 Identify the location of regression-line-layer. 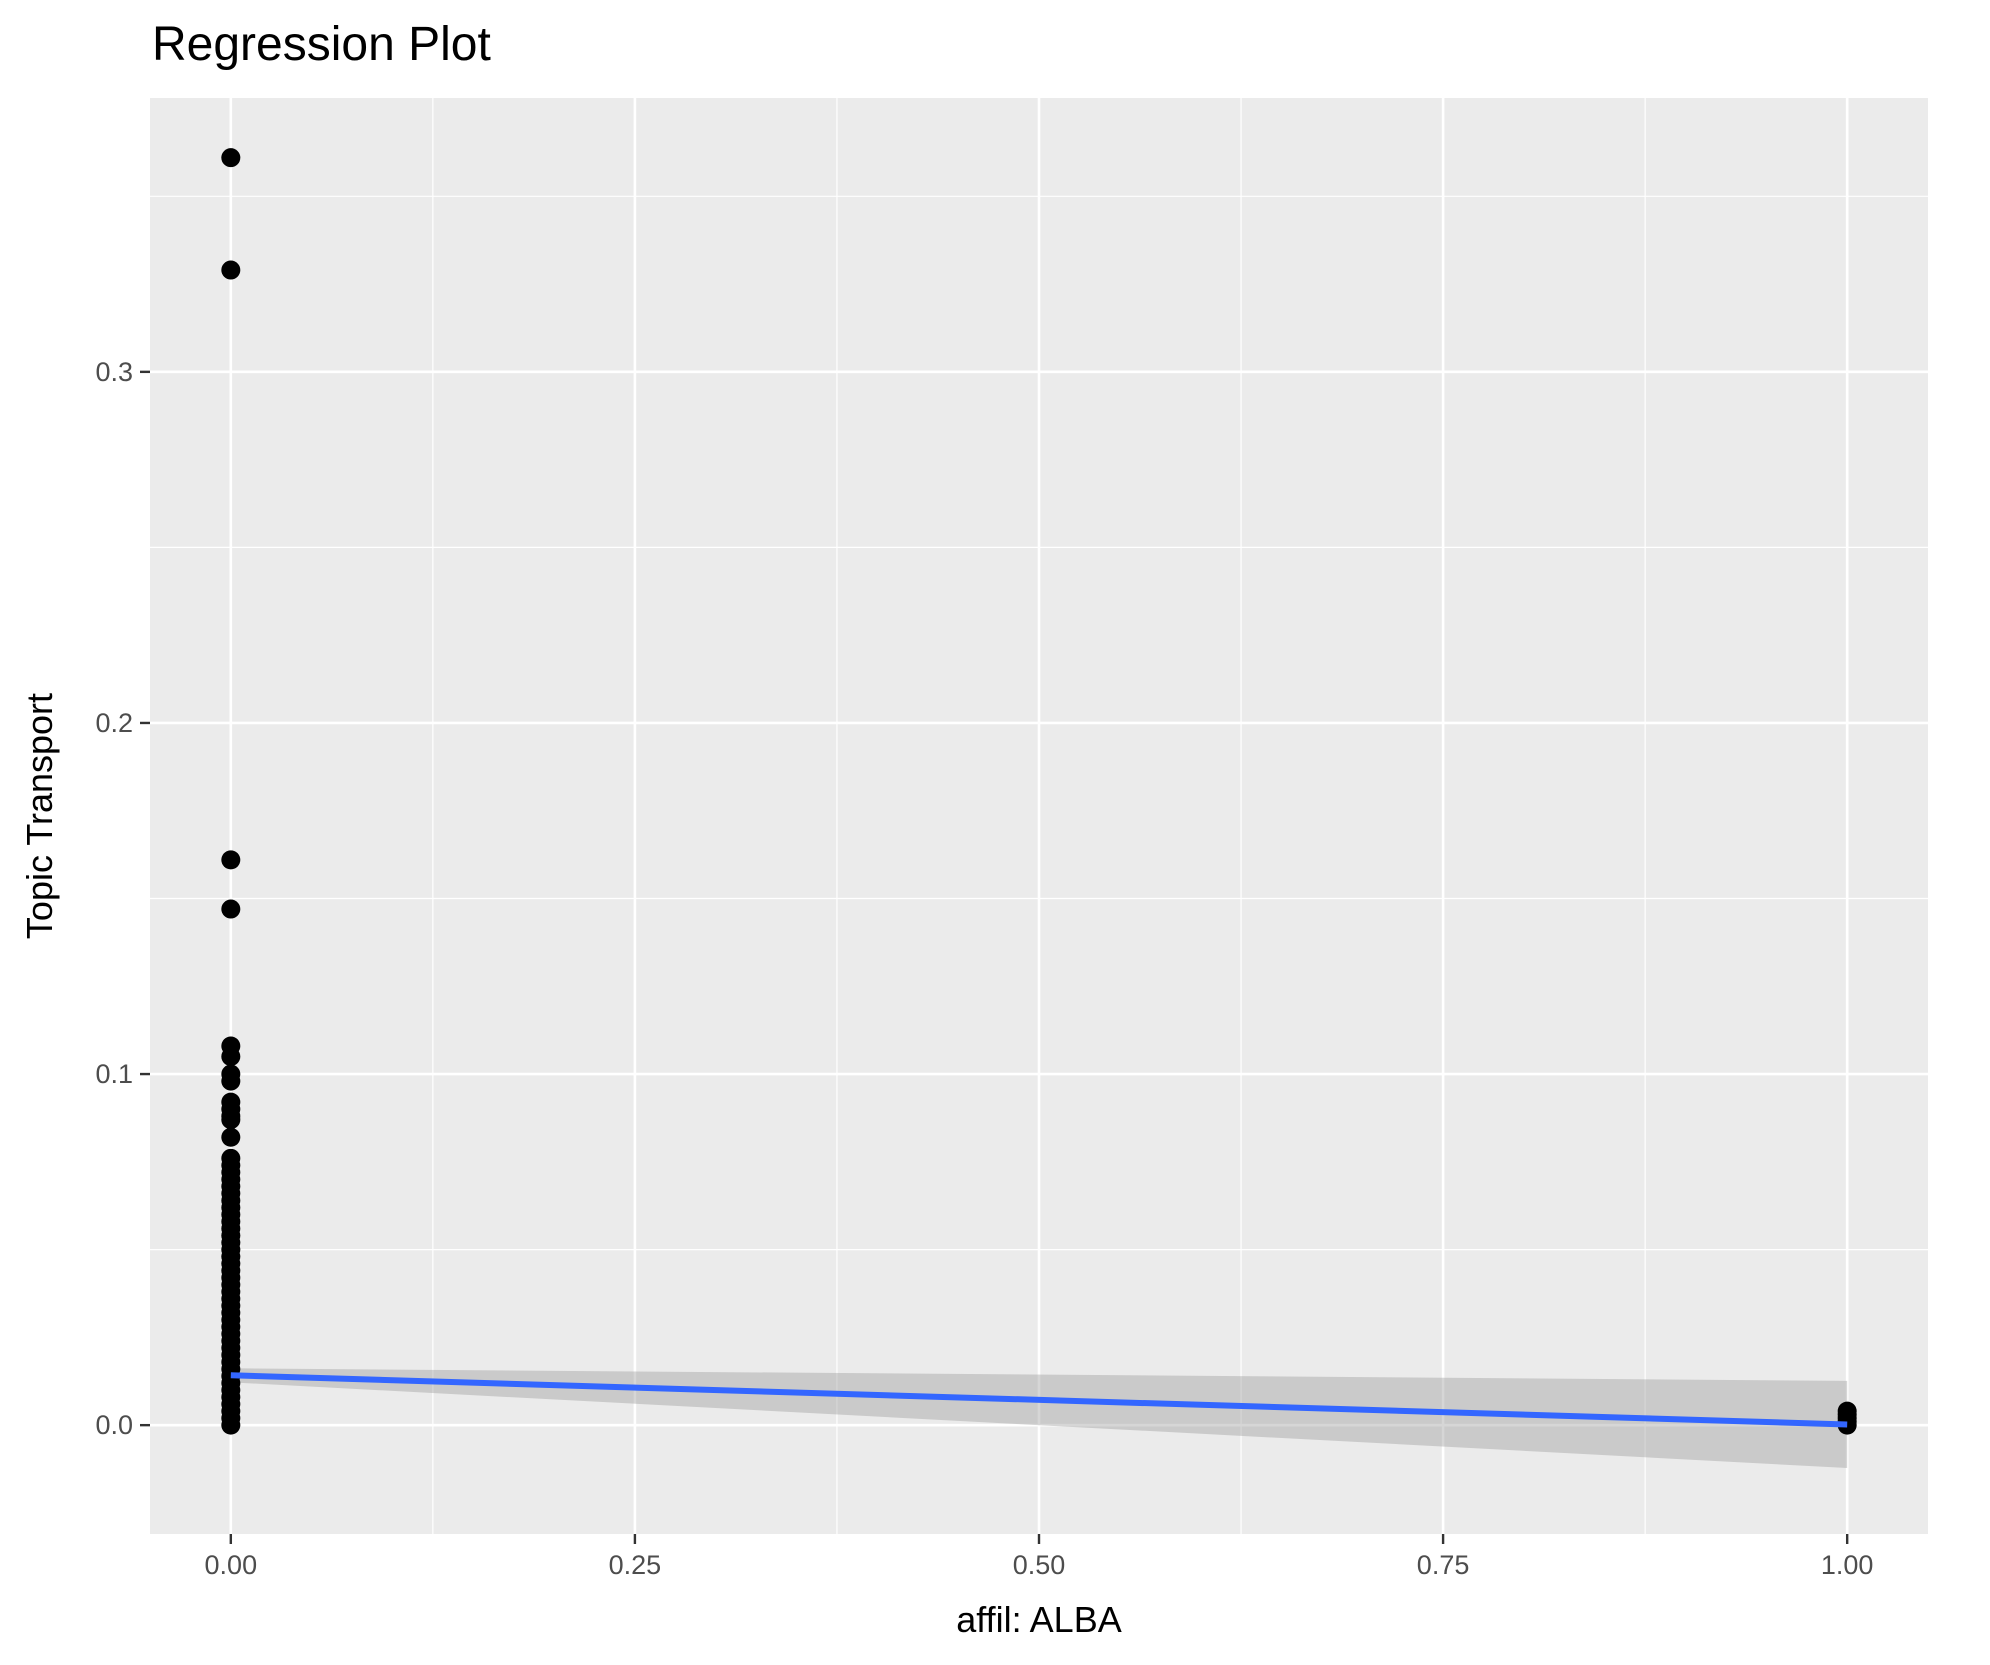
(1039, 1400).